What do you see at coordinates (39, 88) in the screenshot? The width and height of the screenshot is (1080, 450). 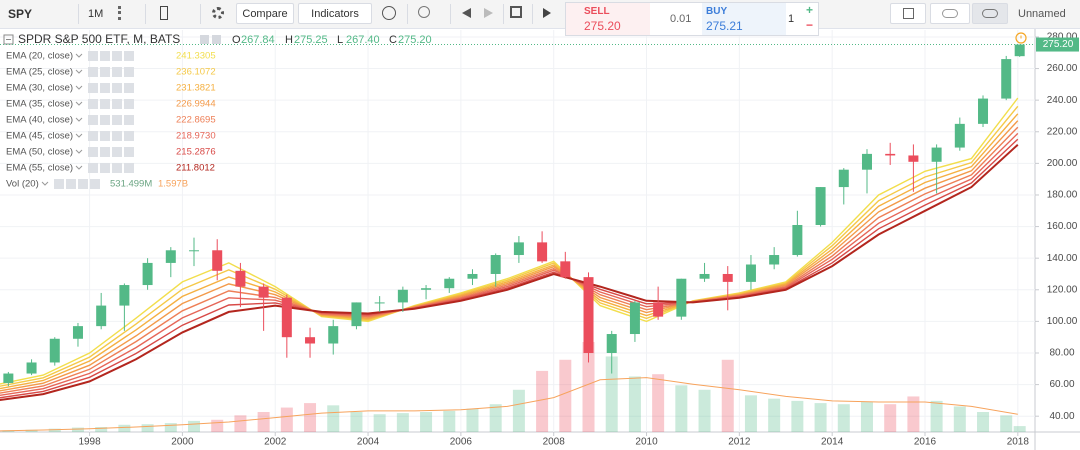 I see `indicator-name: EMA (30, close)` at bounding box center [39, 88].